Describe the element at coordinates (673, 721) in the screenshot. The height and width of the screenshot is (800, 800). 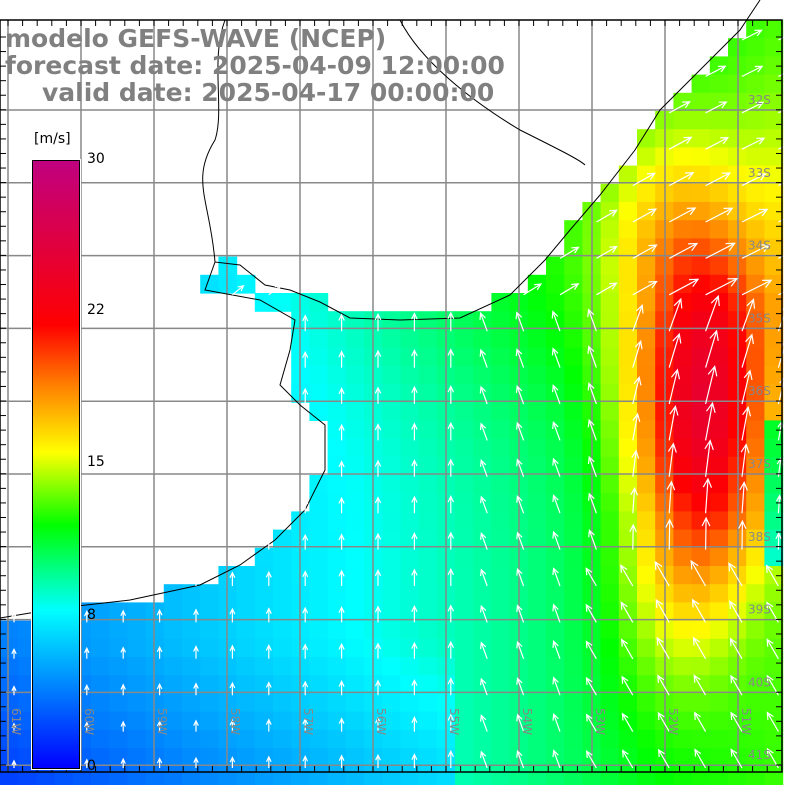
I see `lon-label: 52W` at that location.